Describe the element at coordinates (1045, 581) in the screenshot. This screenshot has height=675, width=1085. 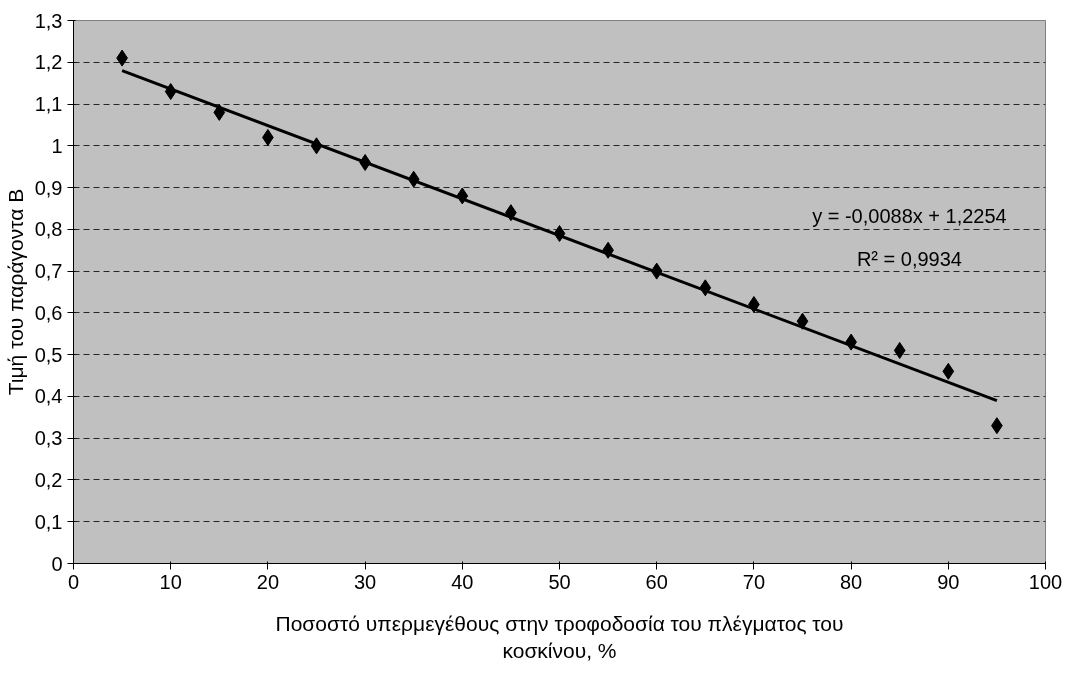
I see `x-tick-label: 100` at that location.